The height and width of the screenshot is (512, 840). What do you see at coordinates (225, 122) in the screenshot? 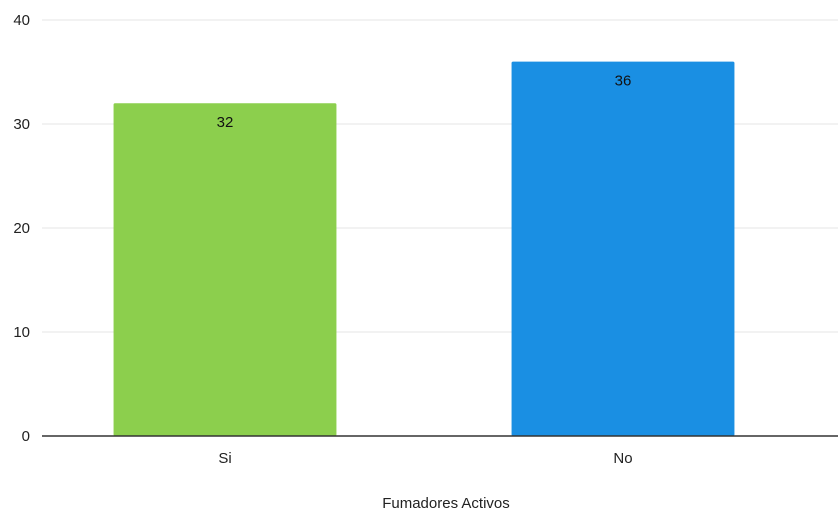
I see `data-label-si: 32` at bounding box center [225, 122].